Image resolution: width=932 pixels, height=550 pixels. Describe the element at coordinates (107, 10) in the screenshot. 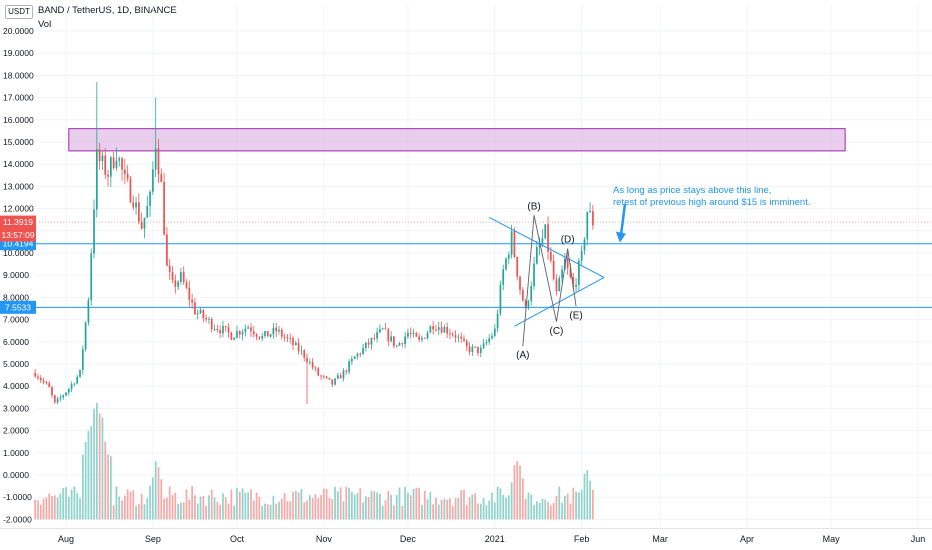

I see `symbol-title: BAND / TetherUS, 1D, BINANCE` at that location.